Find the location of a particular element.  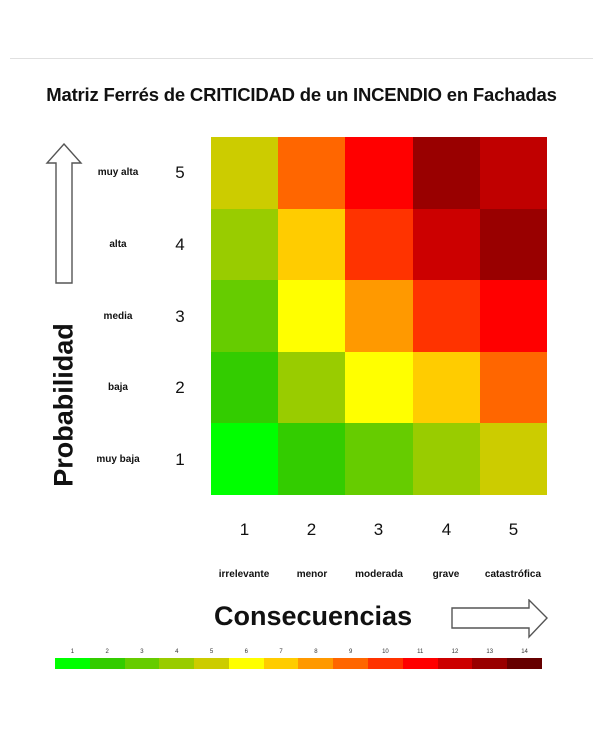

legend-value: 8 is located at coordinates (316, 652).